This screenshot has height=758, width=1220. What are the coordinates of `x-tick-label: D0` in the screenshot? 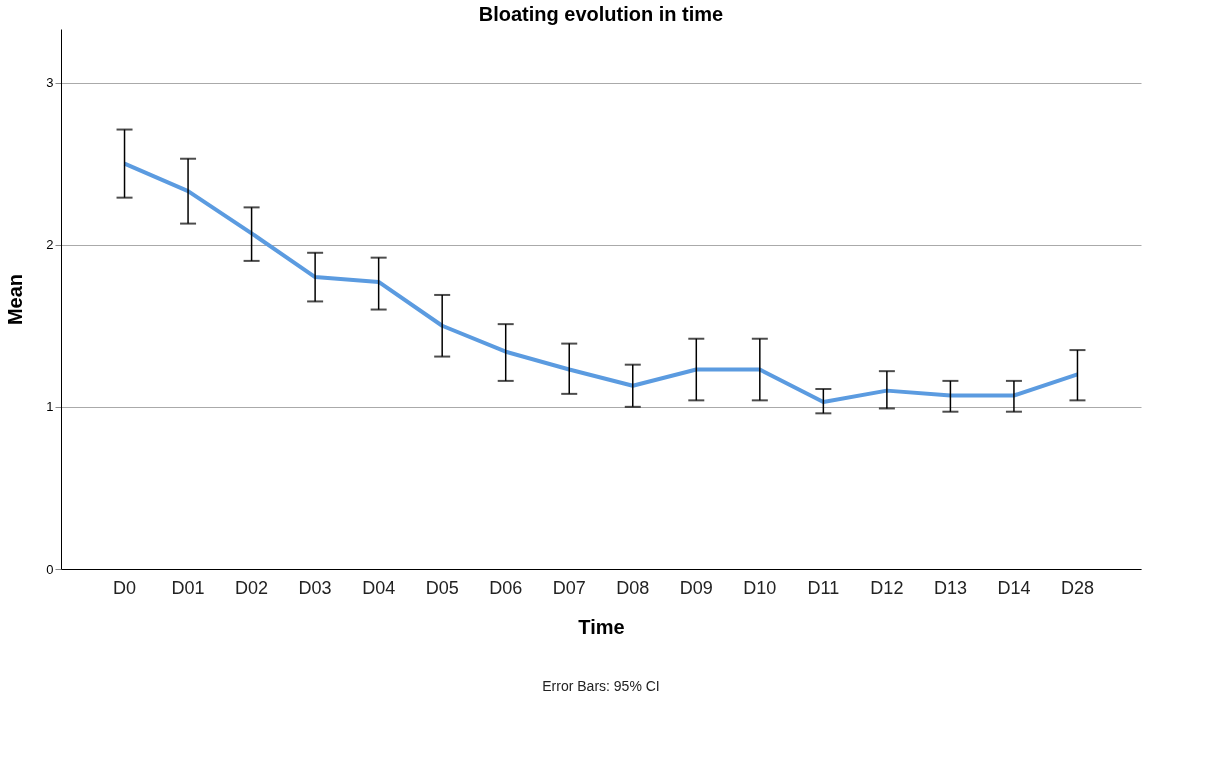 It's located at (125, 587).